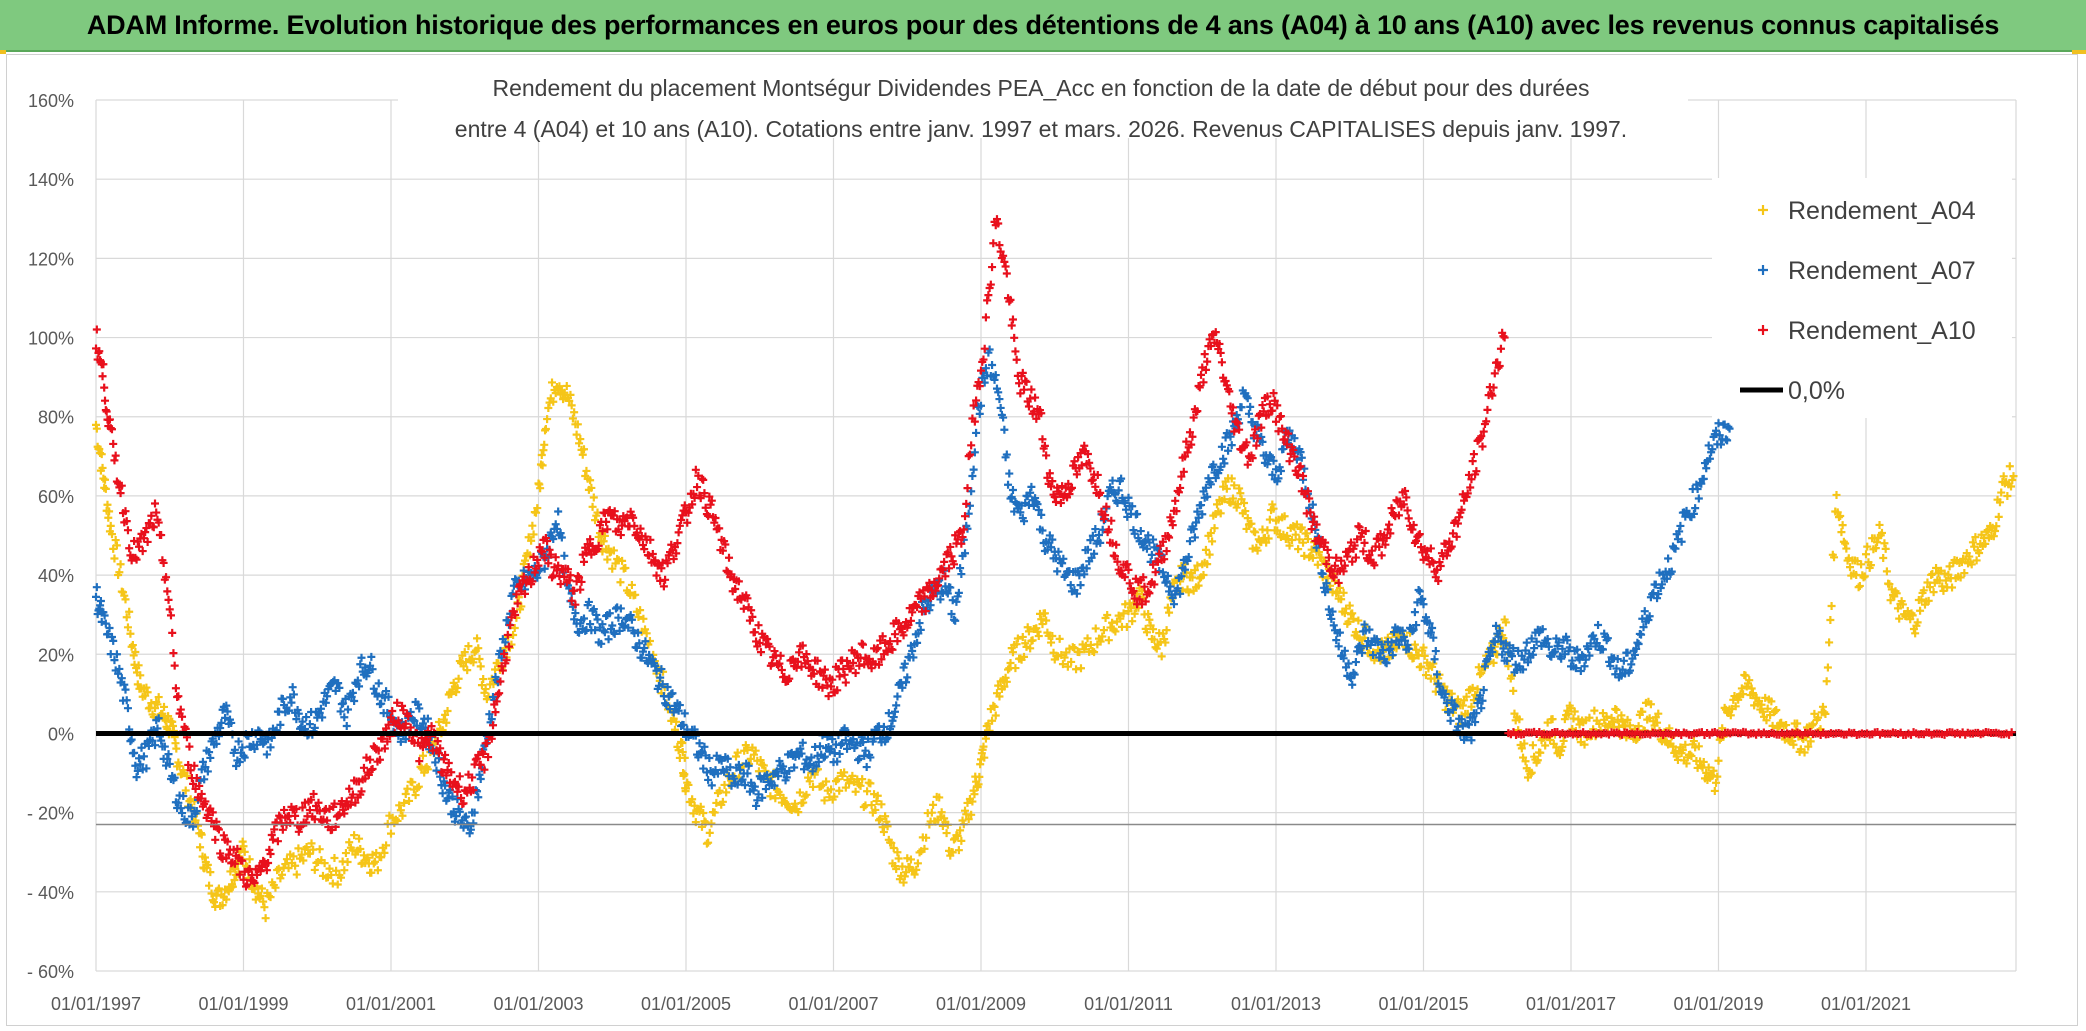 Image resolution: width=2086 pixels, height=1031 pixels. I want to click on y-tick-label: - 60%, so click(50, 972).